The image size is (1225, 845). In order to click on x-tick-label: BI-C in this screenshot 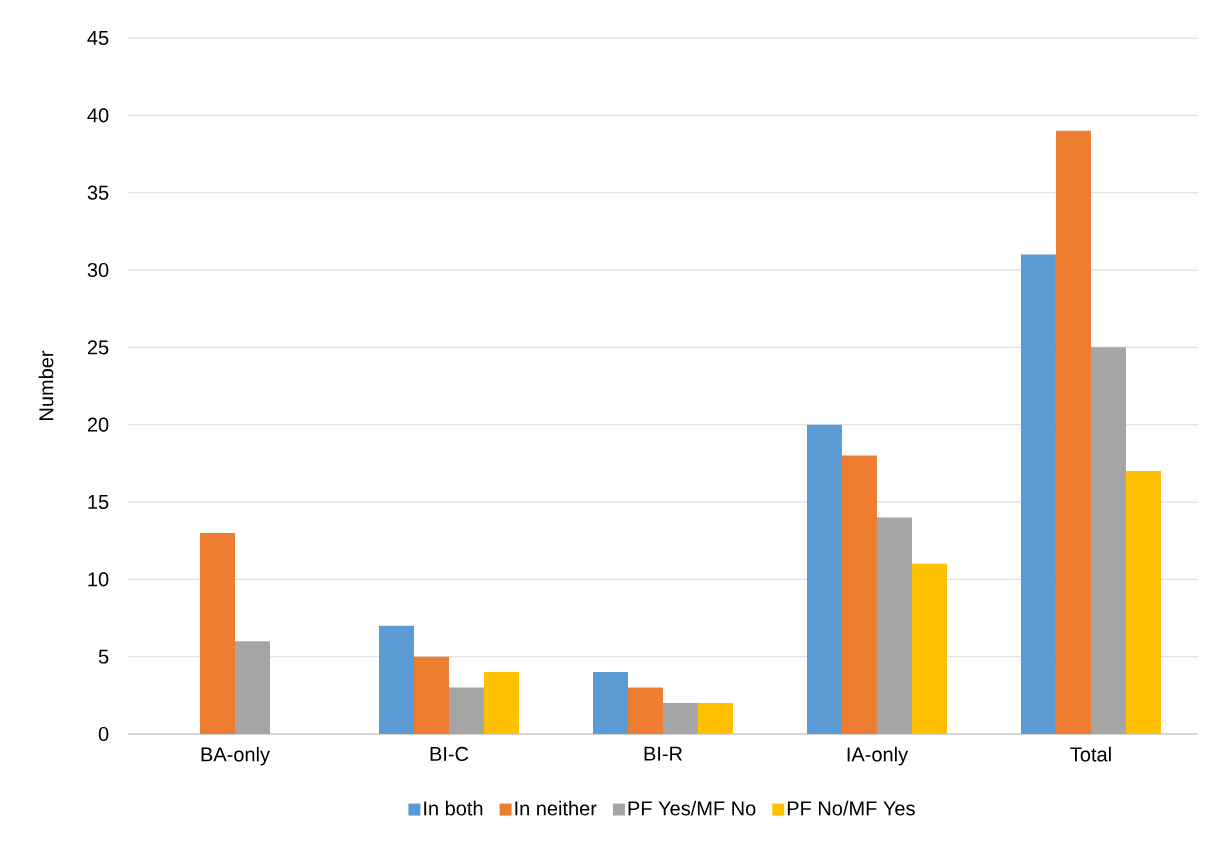, I will do `click(449, 754)`.